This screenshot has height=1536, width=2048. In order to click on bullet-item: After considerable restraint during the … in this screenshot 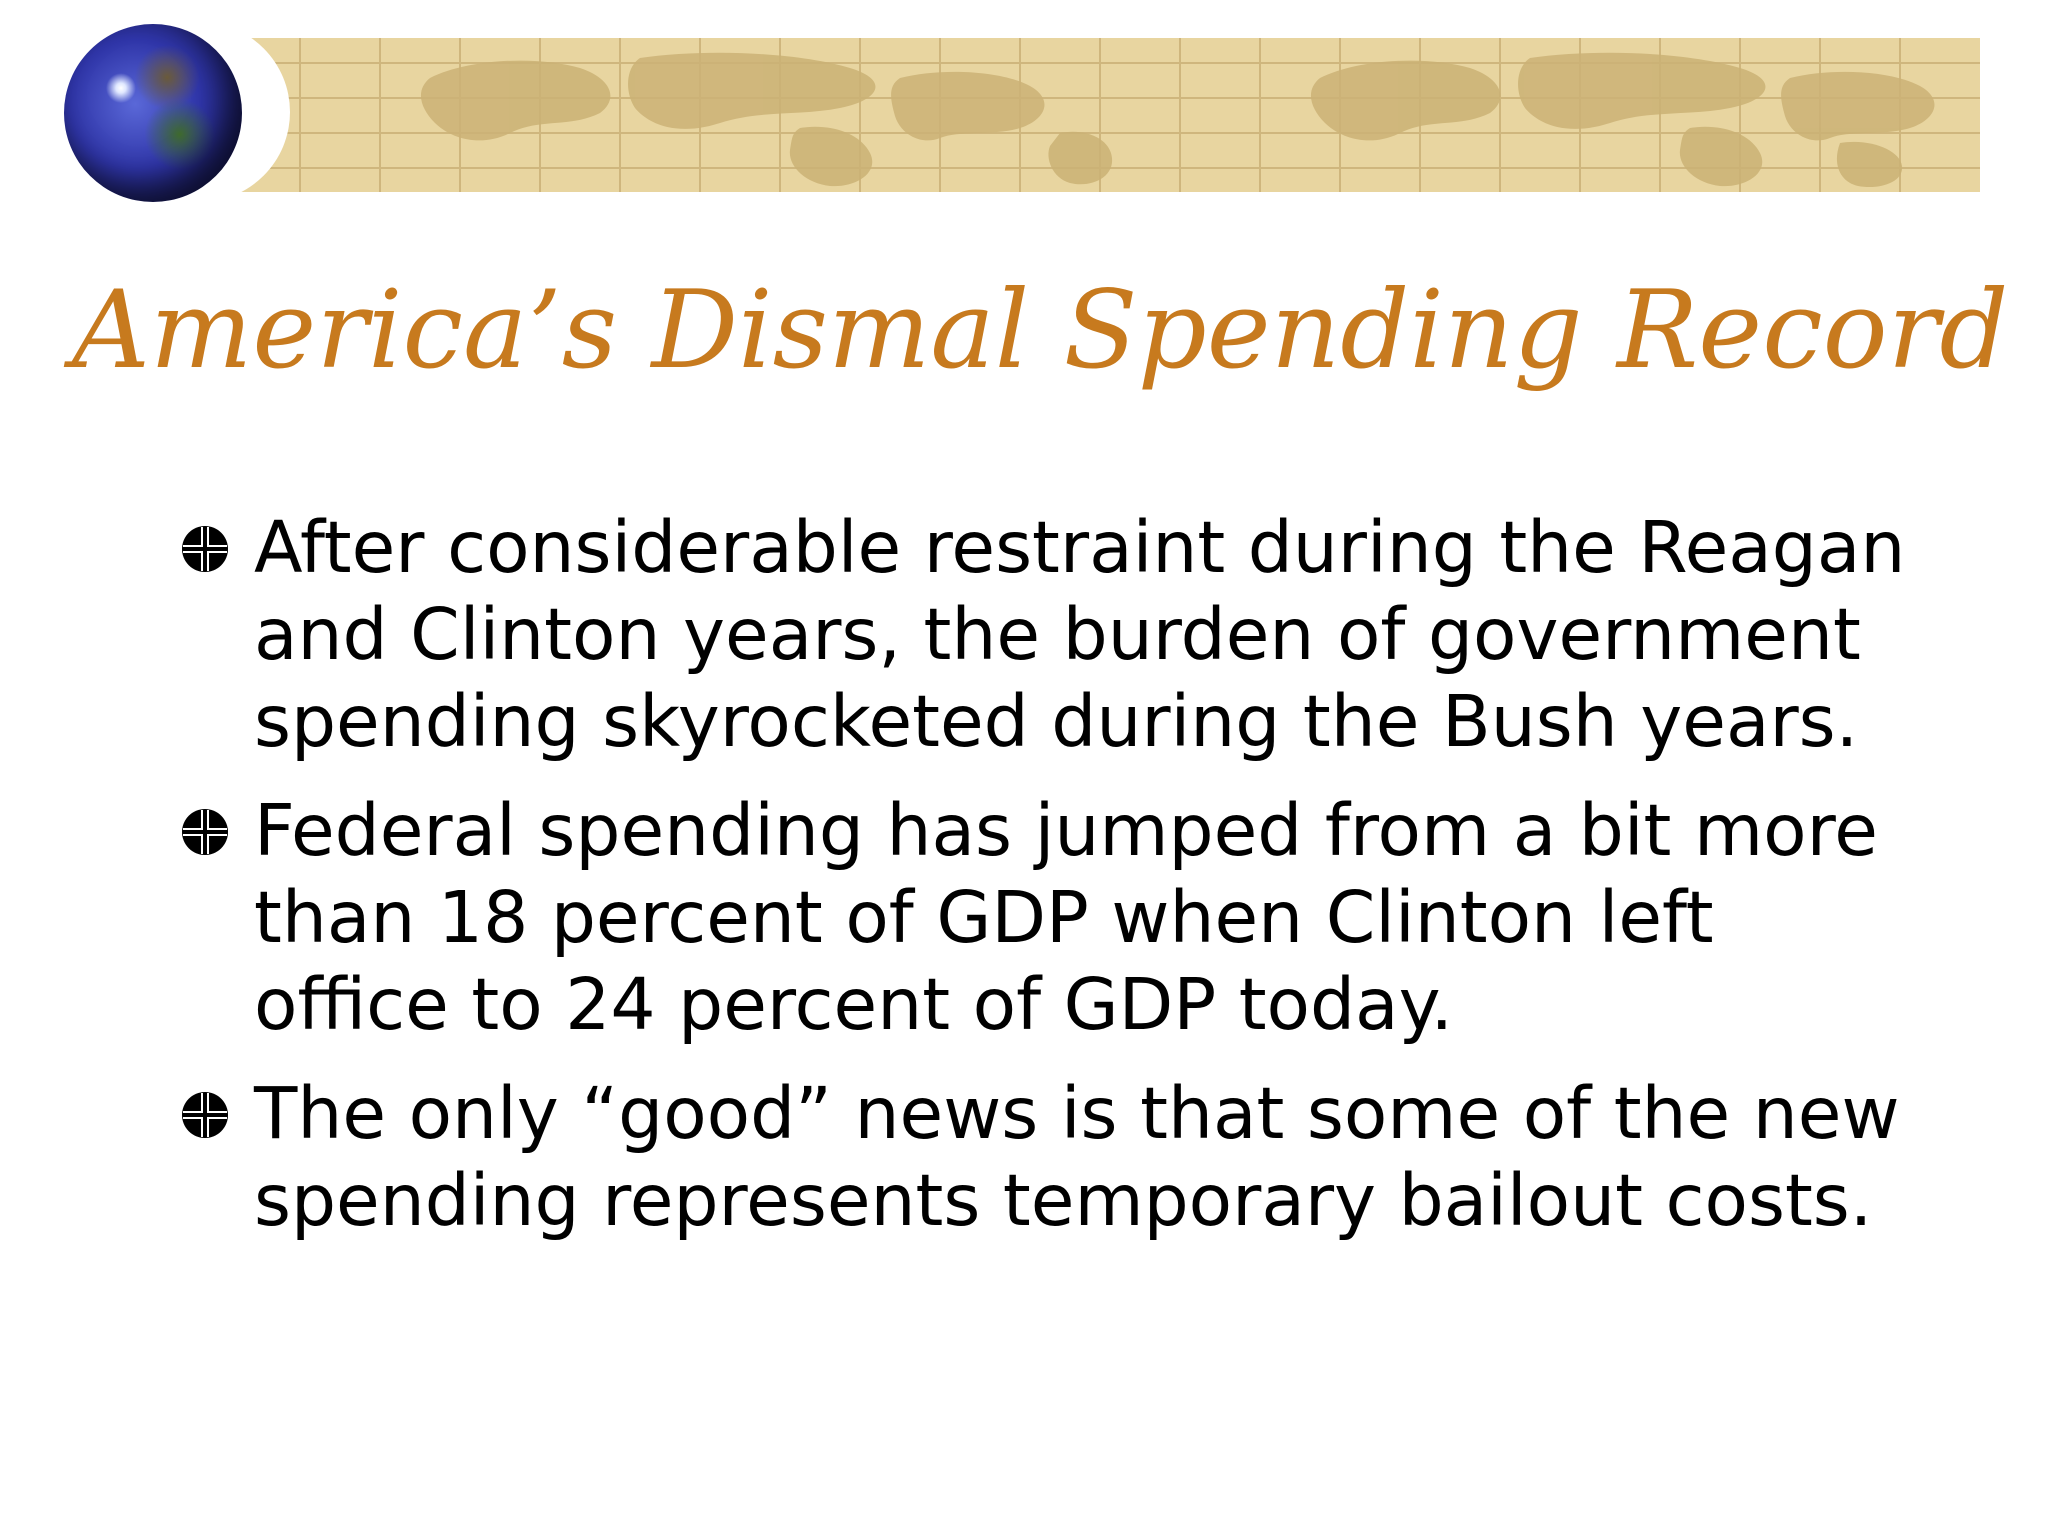, I will do `click(1050, 634)`.